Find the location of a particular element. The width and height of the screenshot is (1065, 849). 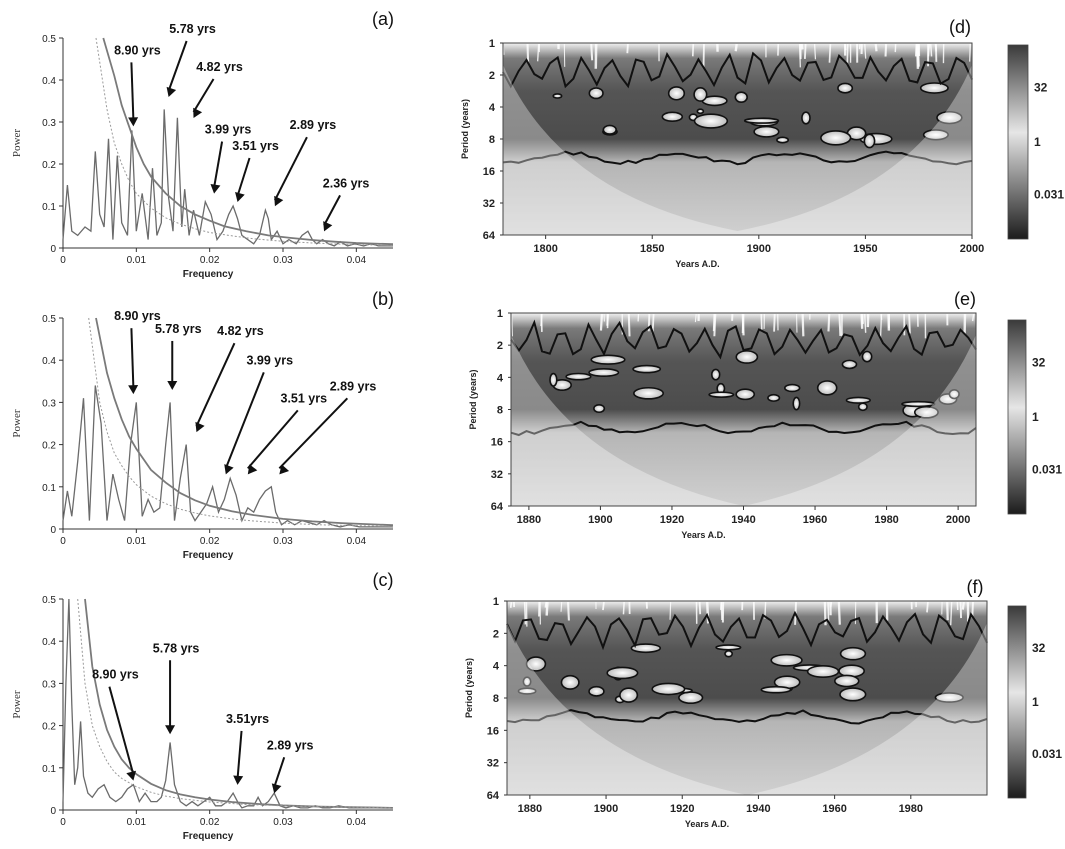

panel-label: (a) is located at coordinates (383, 19).